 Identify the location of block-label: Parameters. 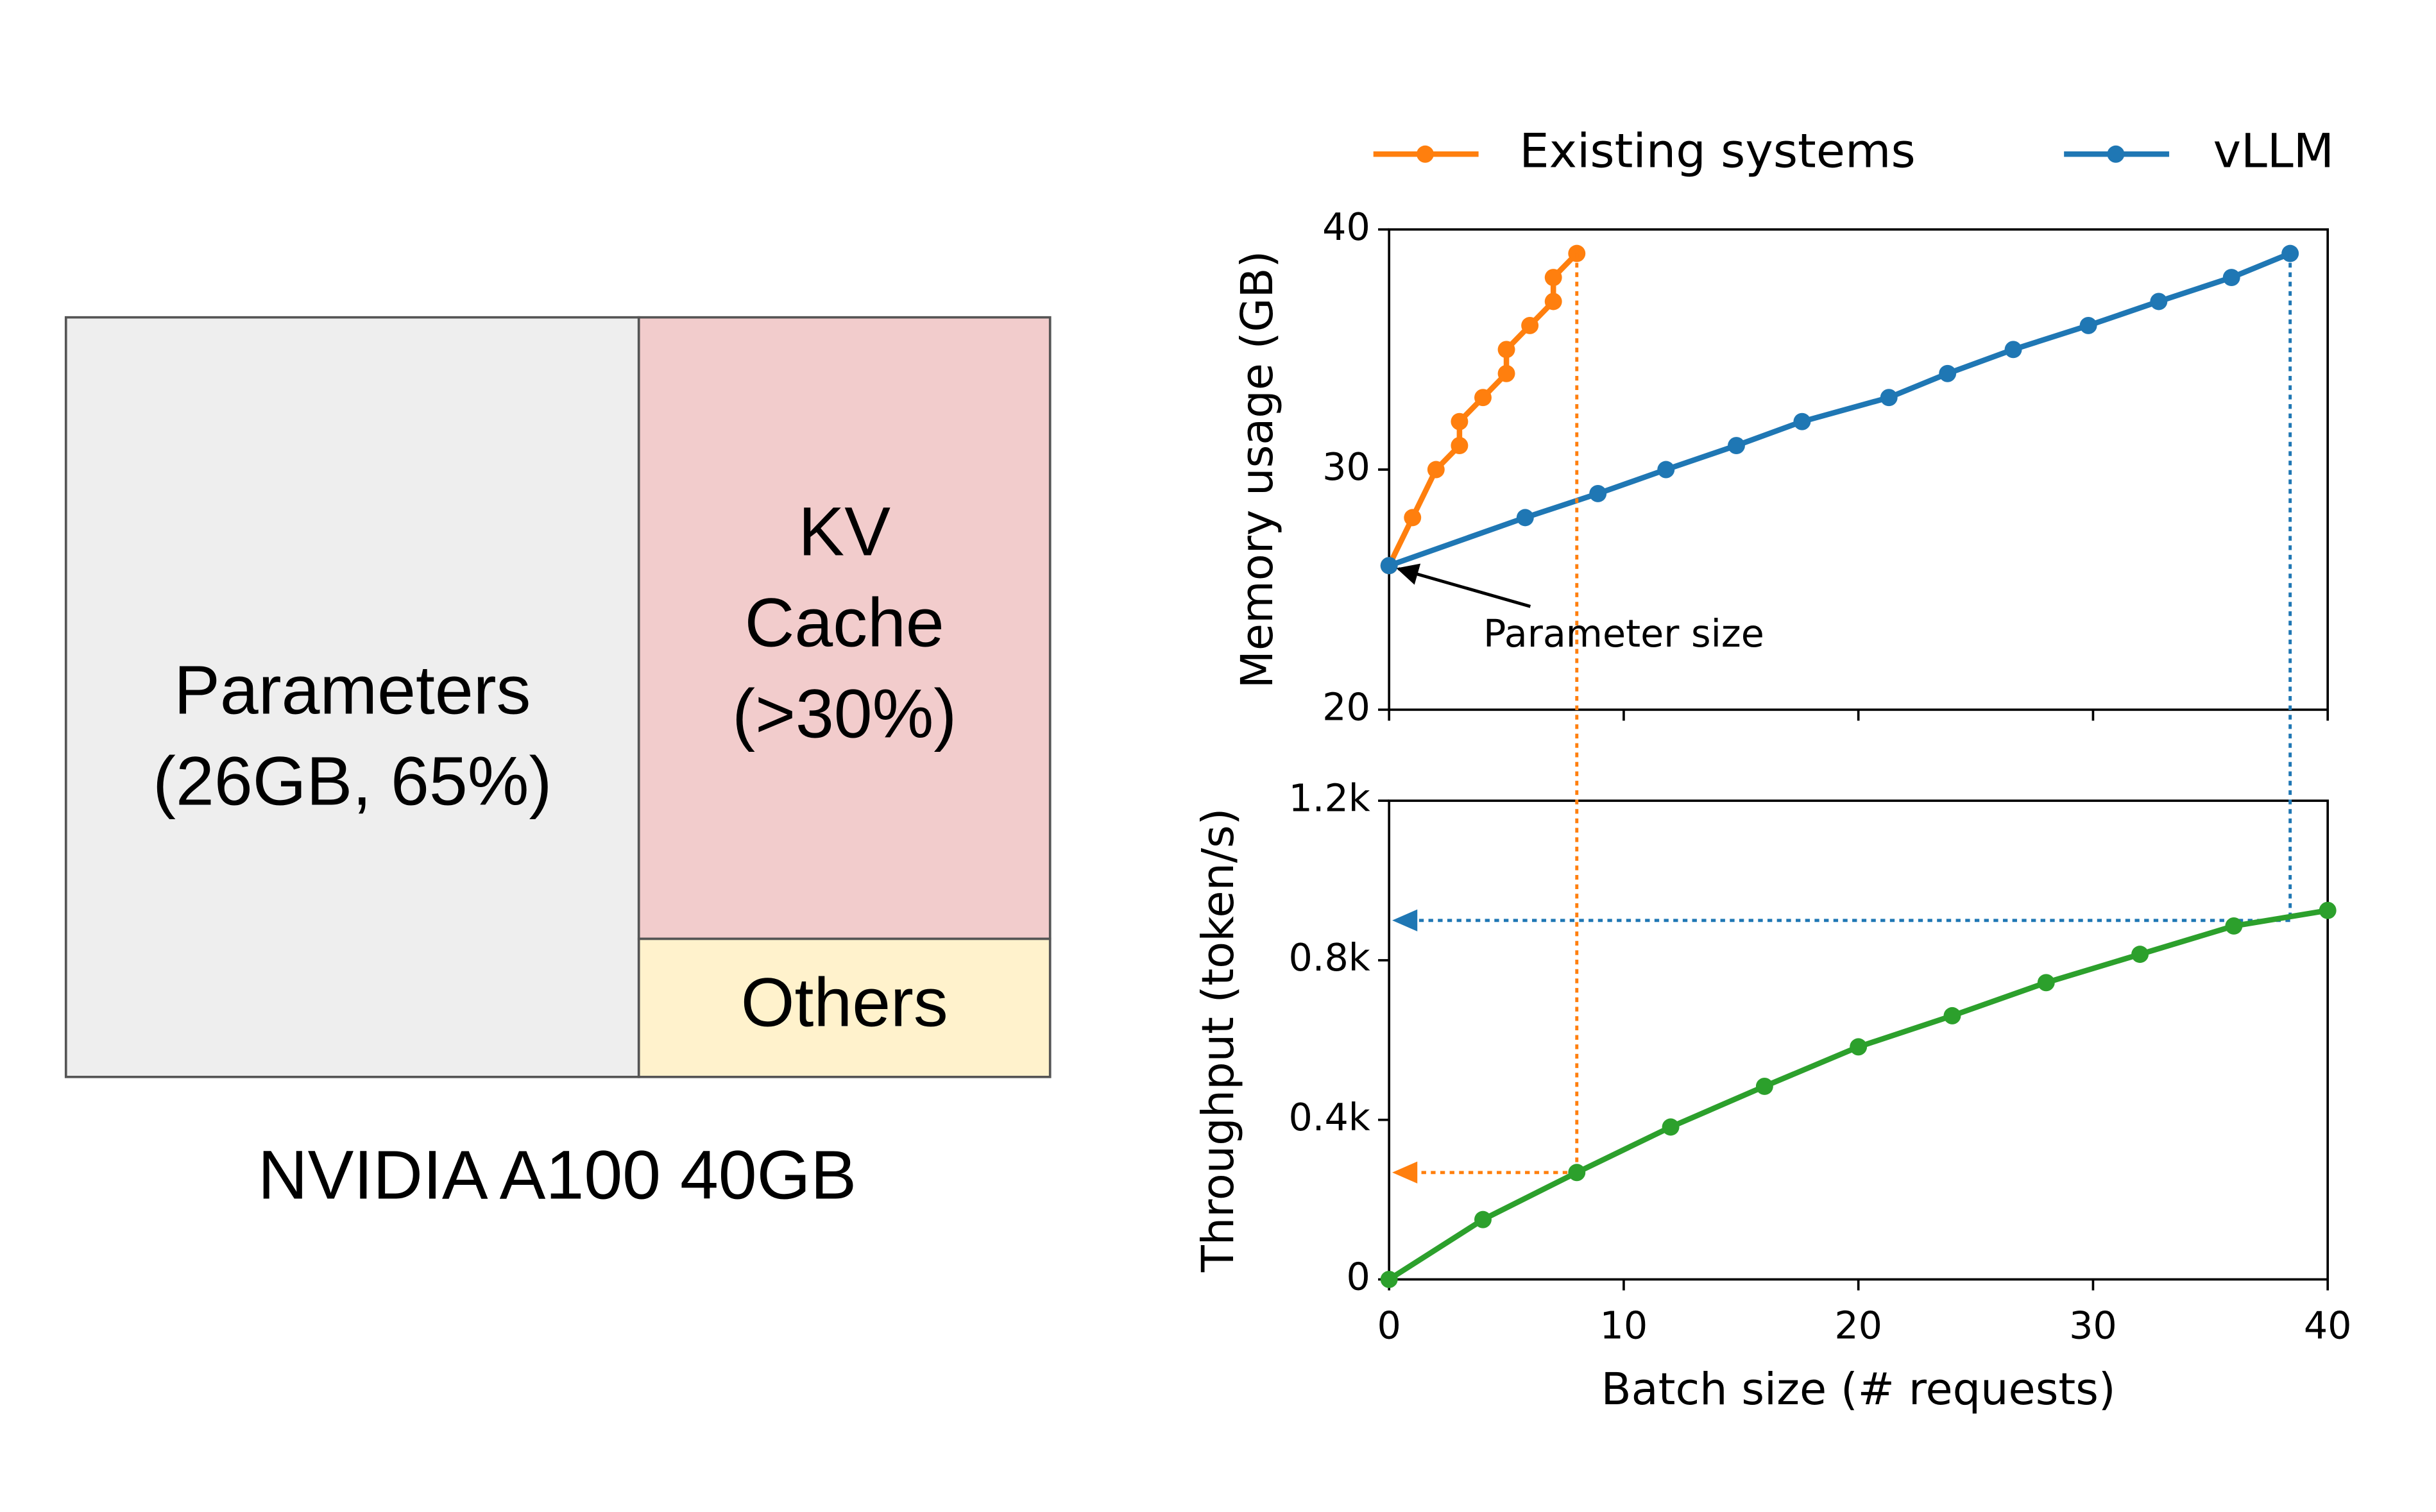
(352, 691).